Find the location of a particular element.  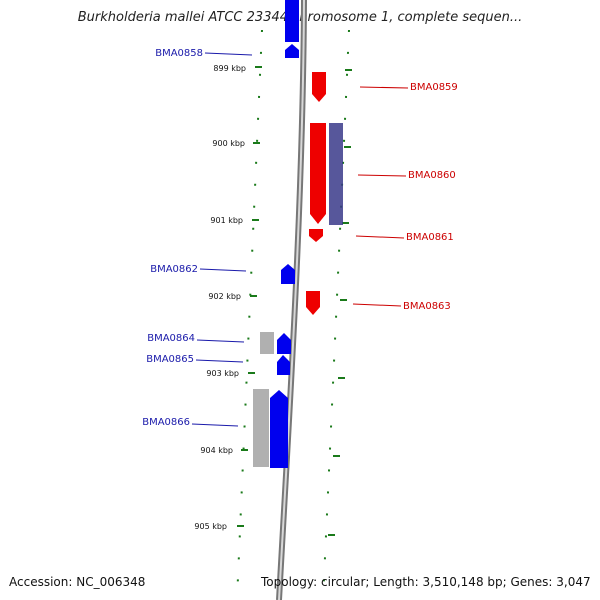

gene-label: BMA0858 is located at coordinates (179, 53).